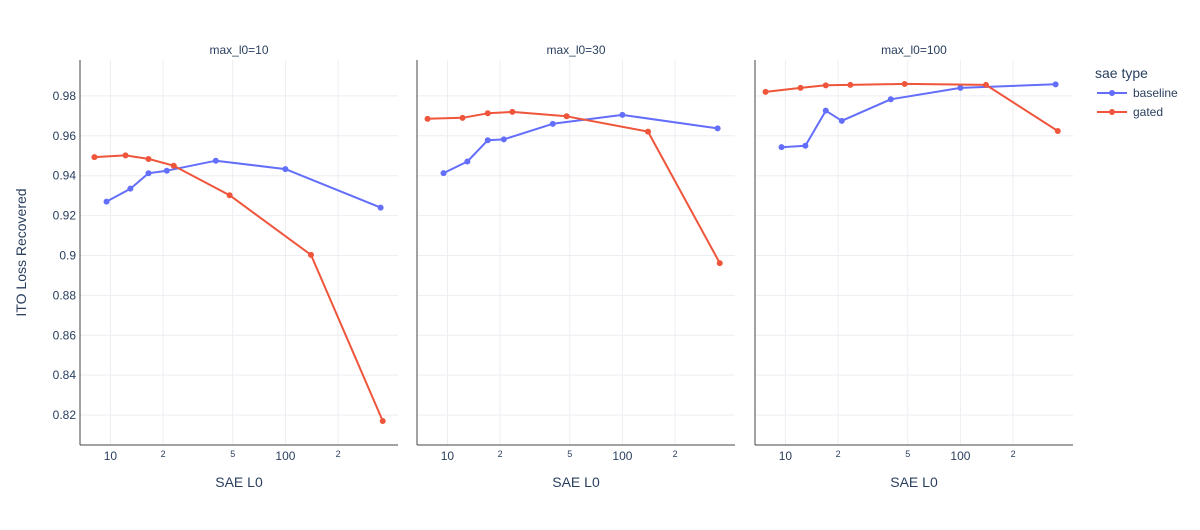 Image resolution: width=1200 pixels, height=530 pixels. Describe the element at coordinates (238, 50) in the screenshot. I see `facet-title: max_l0=10` at that location.